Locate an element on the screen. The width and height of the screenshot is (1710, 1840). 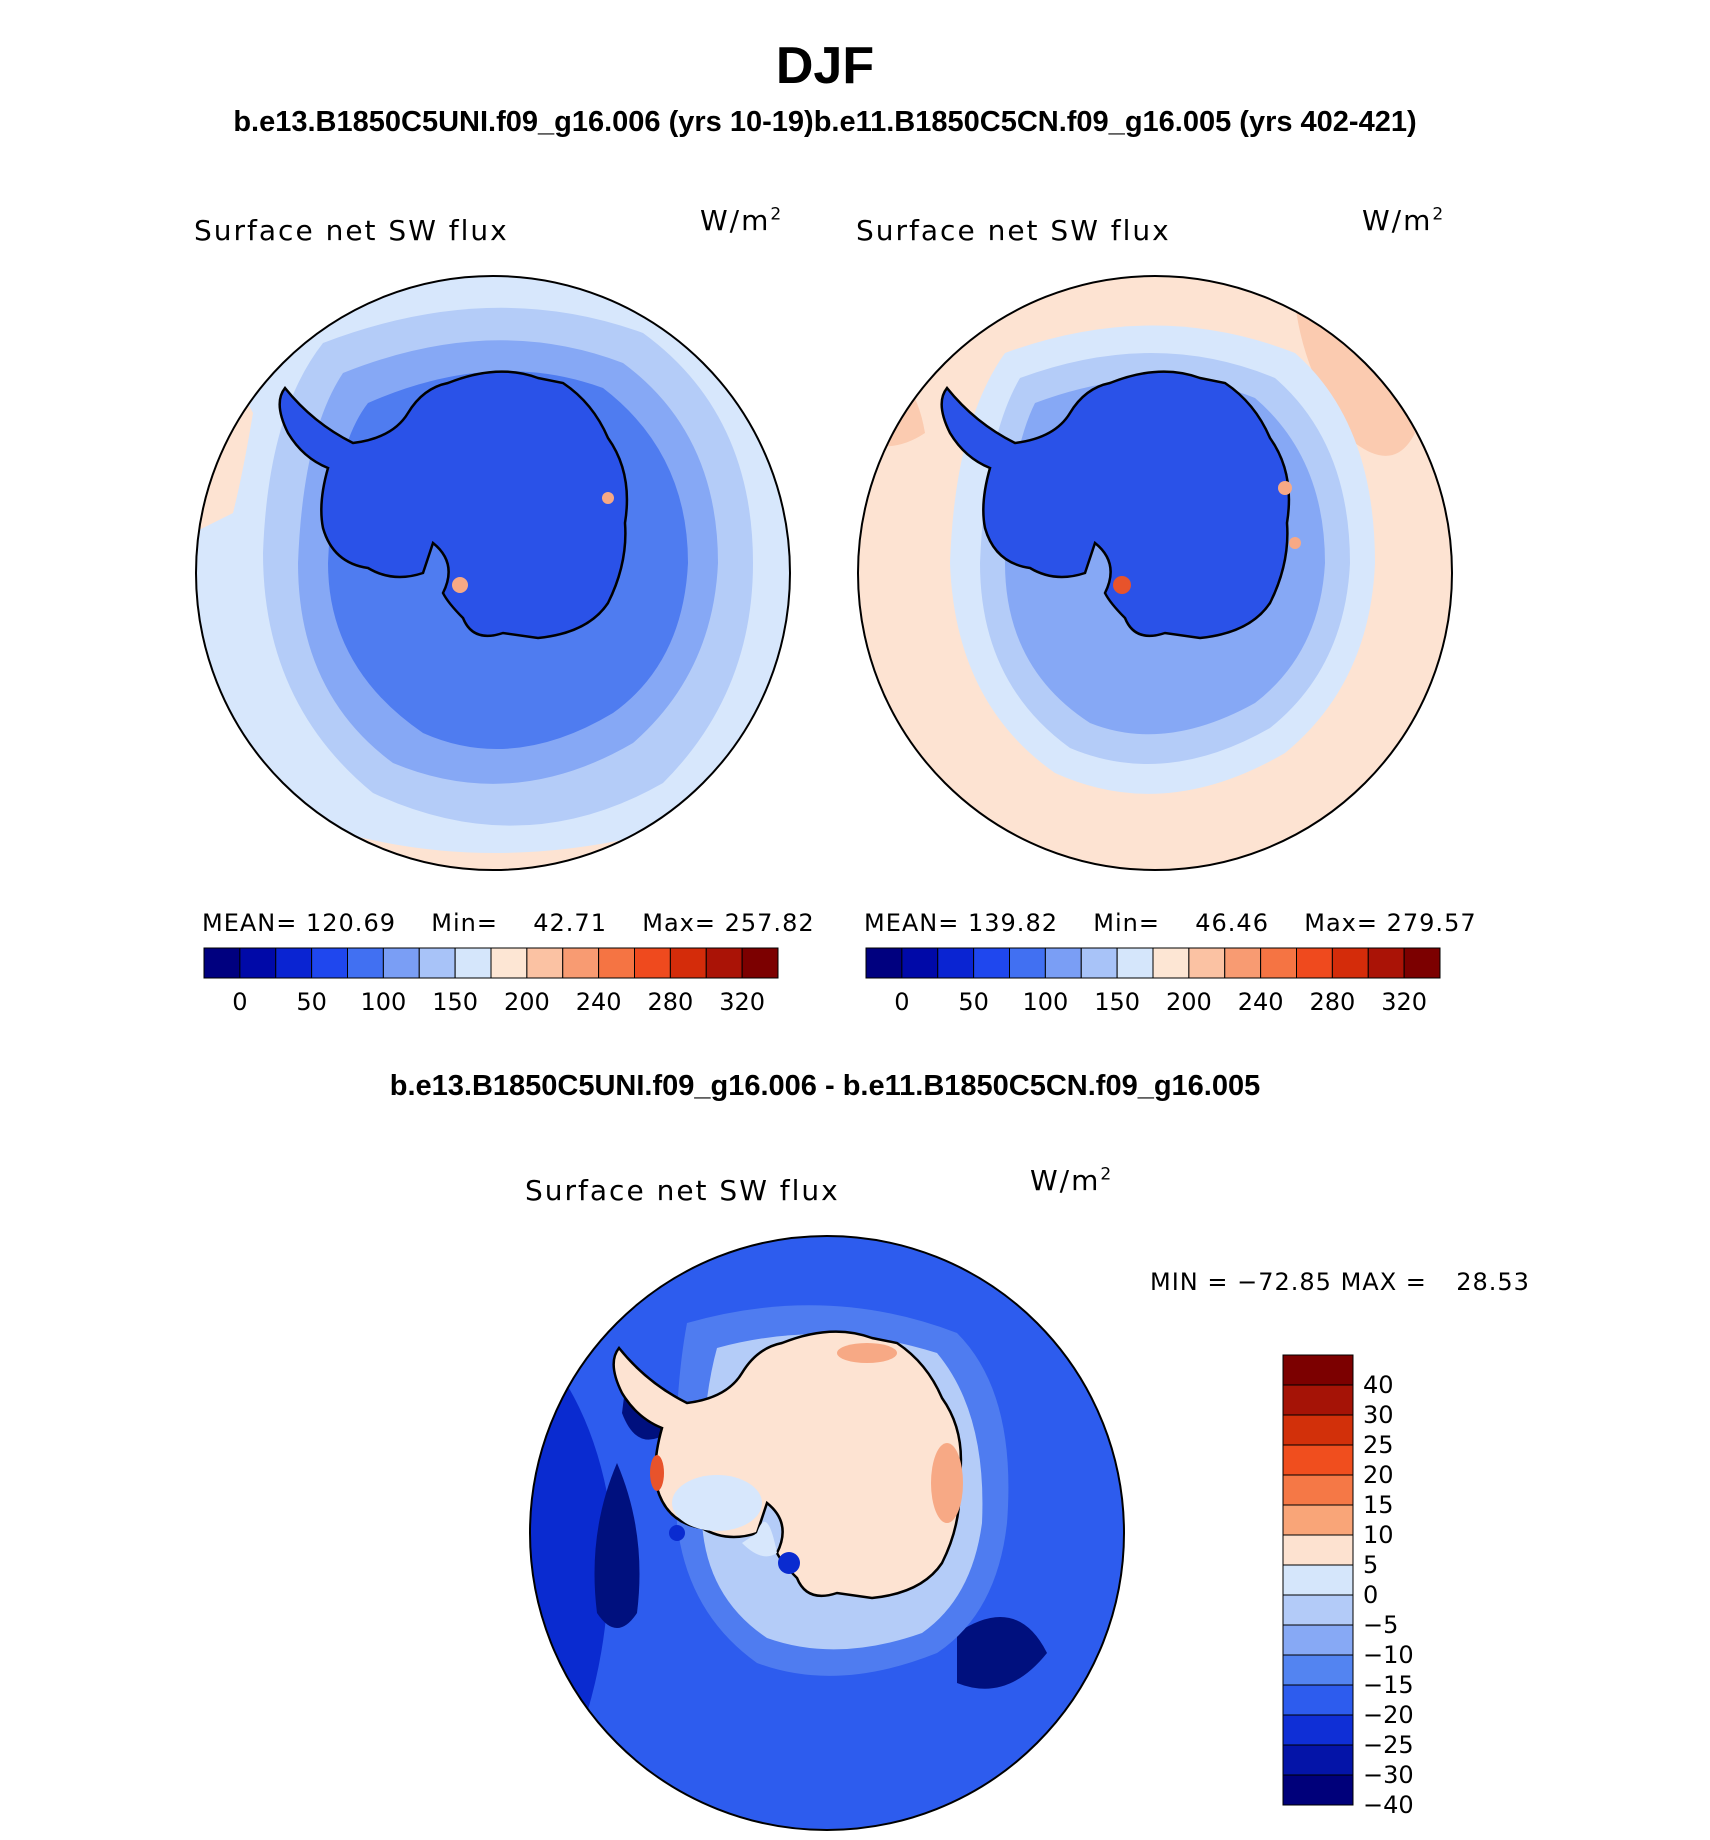
panel-a-map-border is located at coordinates (493, 573).